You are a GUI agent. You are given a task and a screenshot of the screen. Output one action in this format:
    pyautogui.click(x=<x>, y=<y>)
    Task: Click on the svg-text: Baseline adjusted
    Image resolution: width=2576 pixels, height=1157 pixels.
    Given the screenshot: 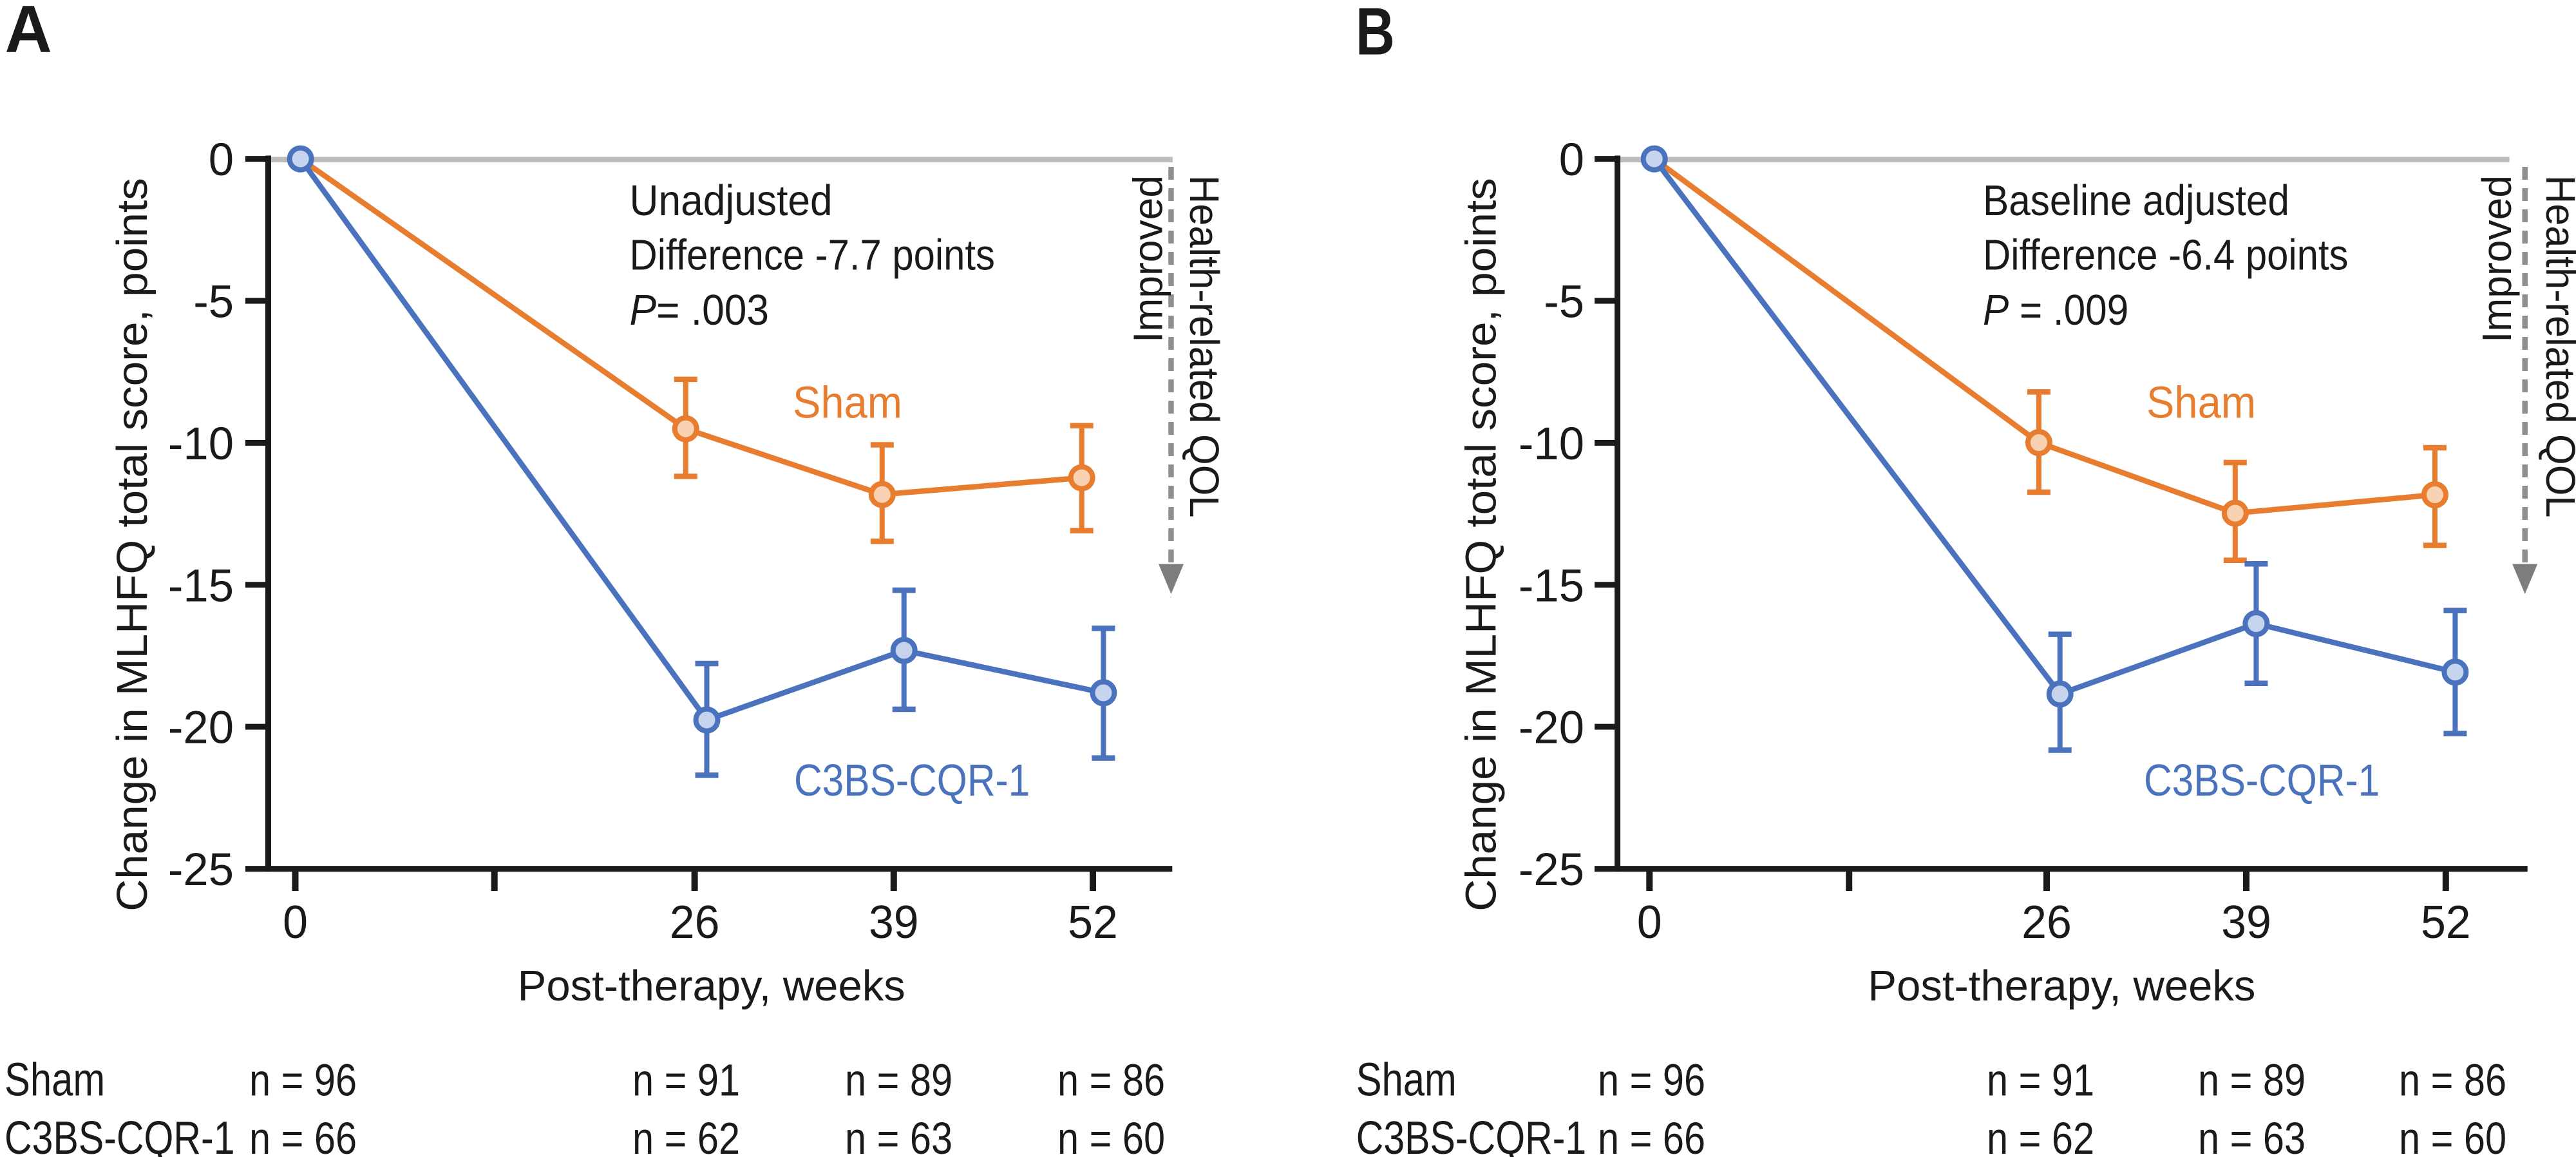 What is the action you would take?
    pyautogui.click(x=2136, y=200)
    